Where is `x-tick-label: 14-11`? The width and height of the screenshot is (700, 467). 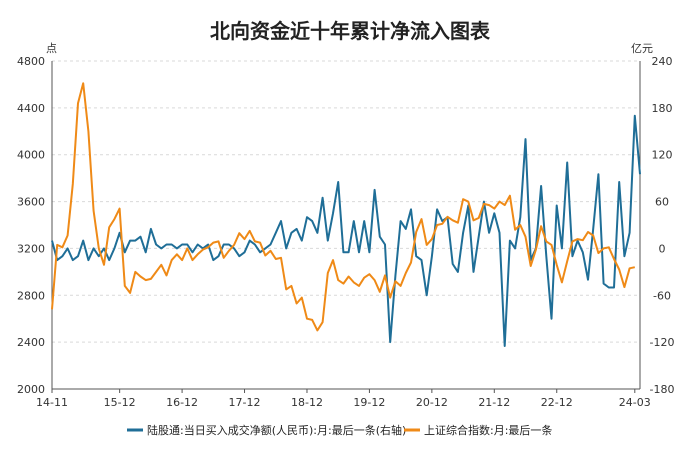 x-tick-label: 14-11 is located at coordinates (52, 402).